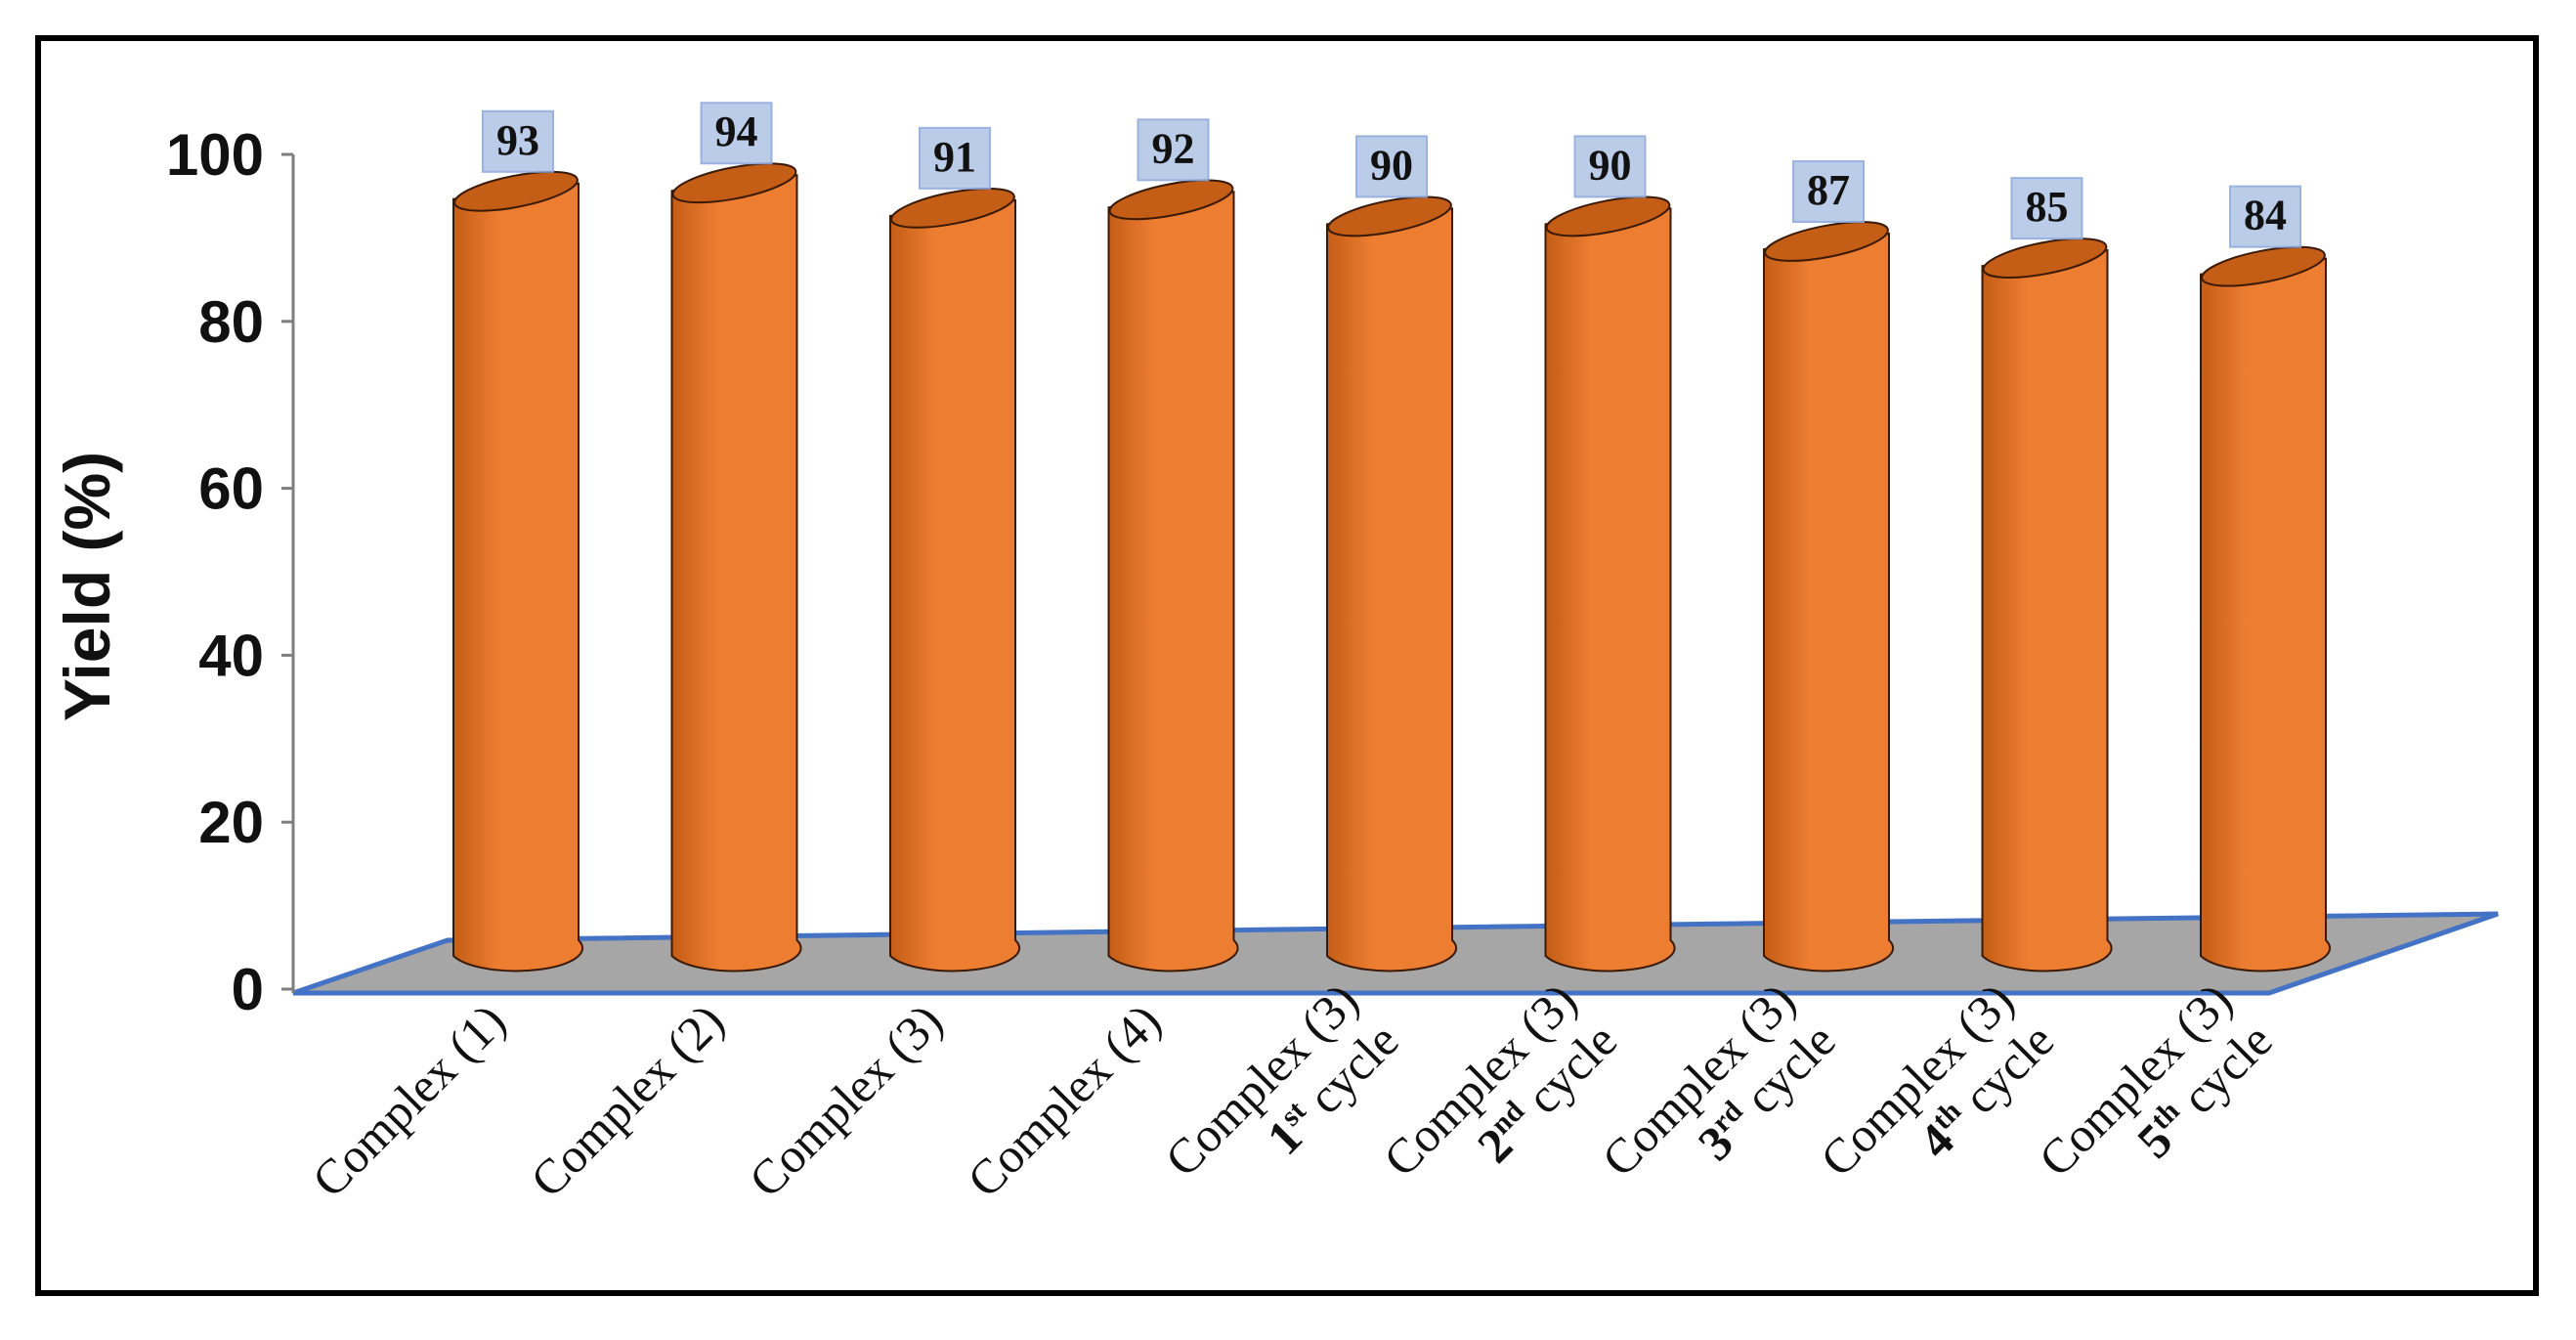  What do you see at coordinates (1500, 1080) in the screenshot?
I see `x-tick-label: Complex (3)2nd cycle` at bounding box center [1500, 1080].